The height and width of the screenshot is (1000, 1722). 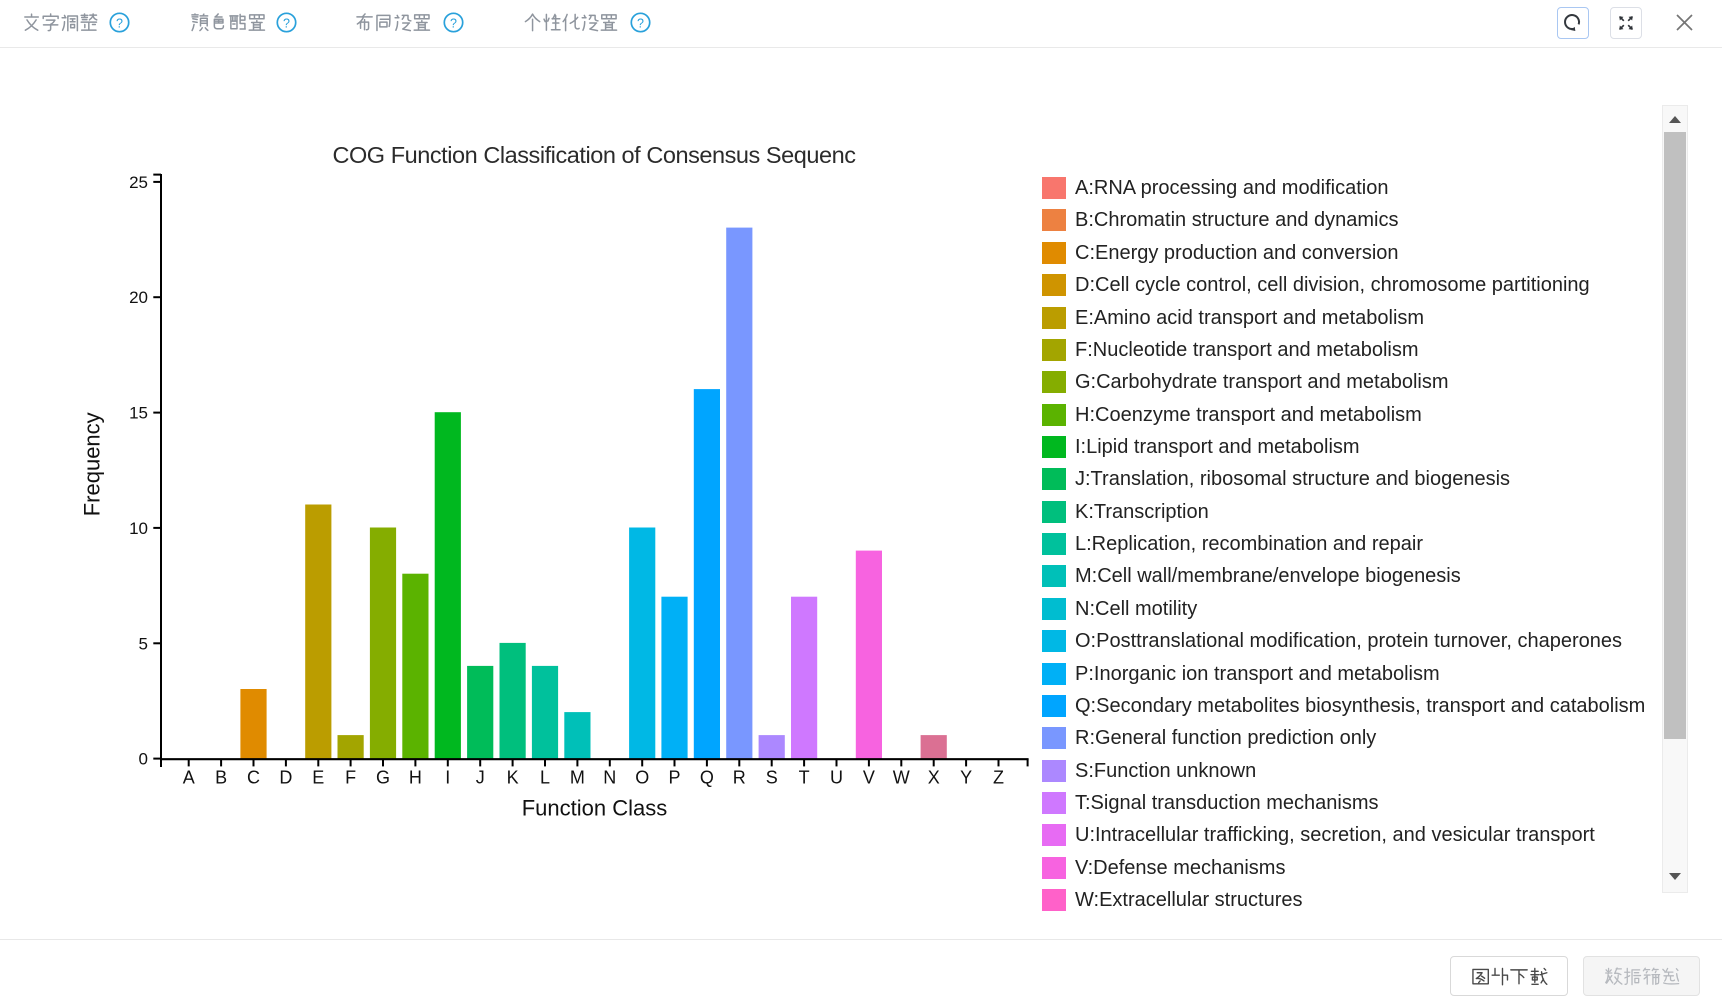 I want to click on svg-text: X, so click(x=934, y=778).